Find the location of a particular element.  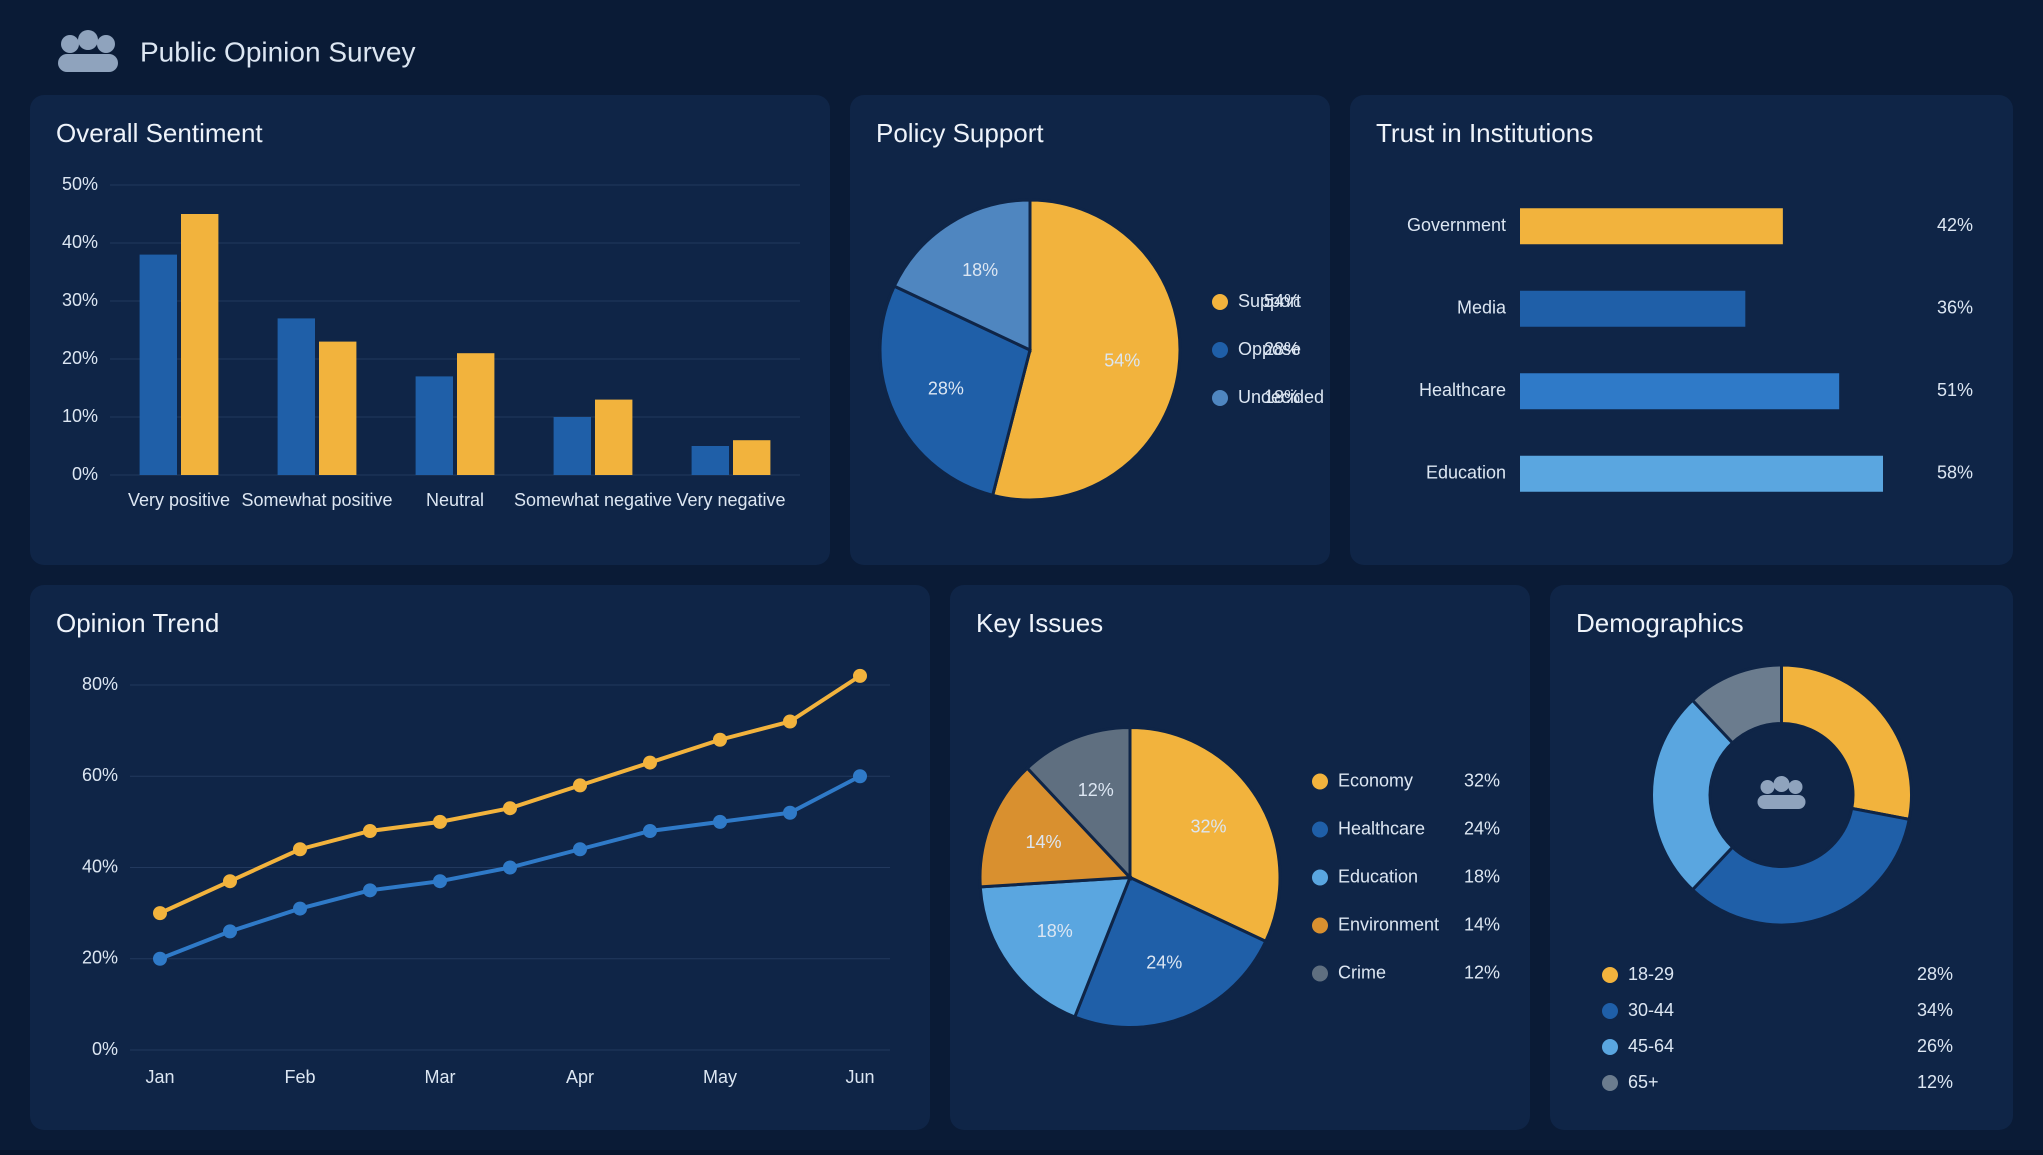

legend-label: Education is located at coordinates (1378, 876).